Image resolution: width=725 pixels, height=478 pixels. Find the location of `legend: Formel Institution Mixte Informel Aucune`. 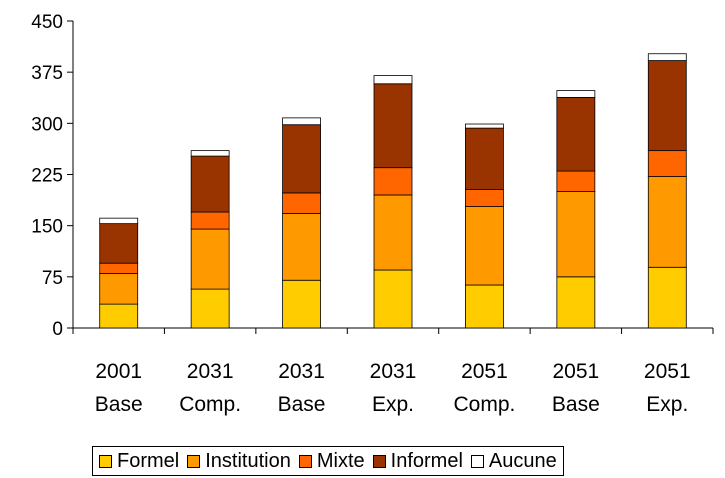

legend: Formel Institution Mixte Informel Aucune is located at coordinates (328, 461).